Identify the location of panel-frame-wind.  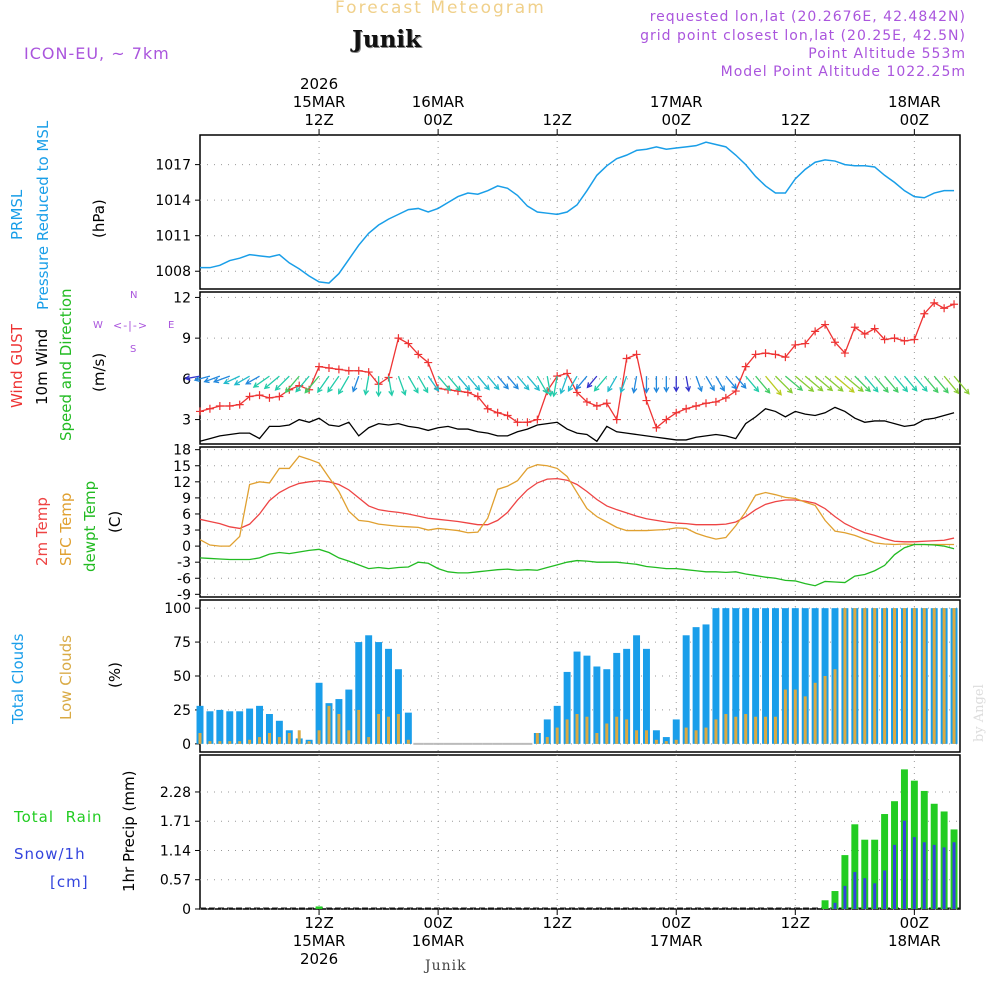
(580, 368).